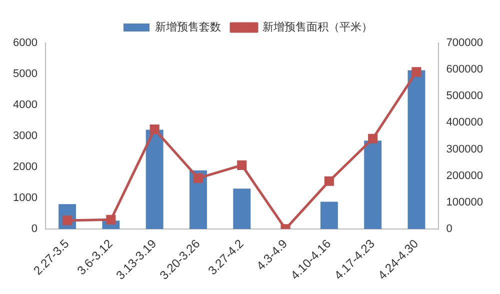 Image resolution: width=500 pixels, height=294 pixels. What do you see at coordinates (25, 198) in the screenshot?
I see `y-tick-label: 1000` at bounding box center [25, 198].